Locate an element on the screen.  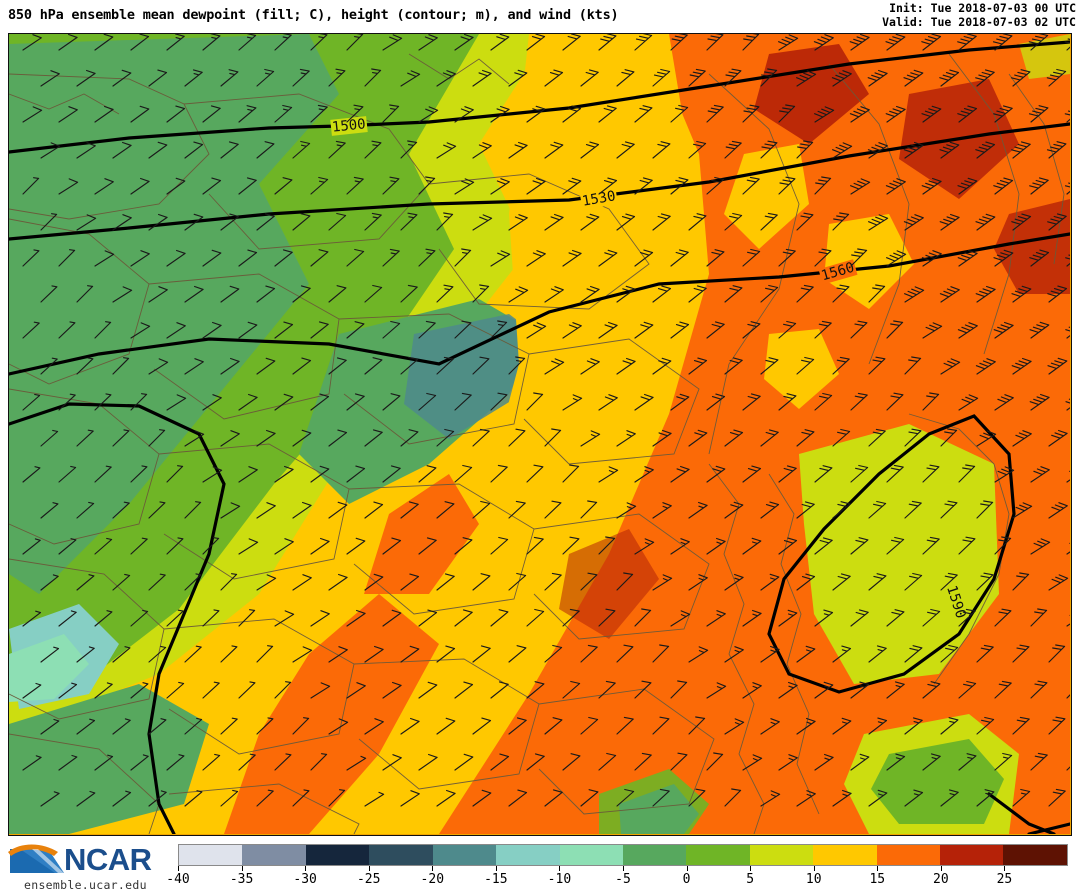
colorbar-swatches is located at coordinates (623, 855).